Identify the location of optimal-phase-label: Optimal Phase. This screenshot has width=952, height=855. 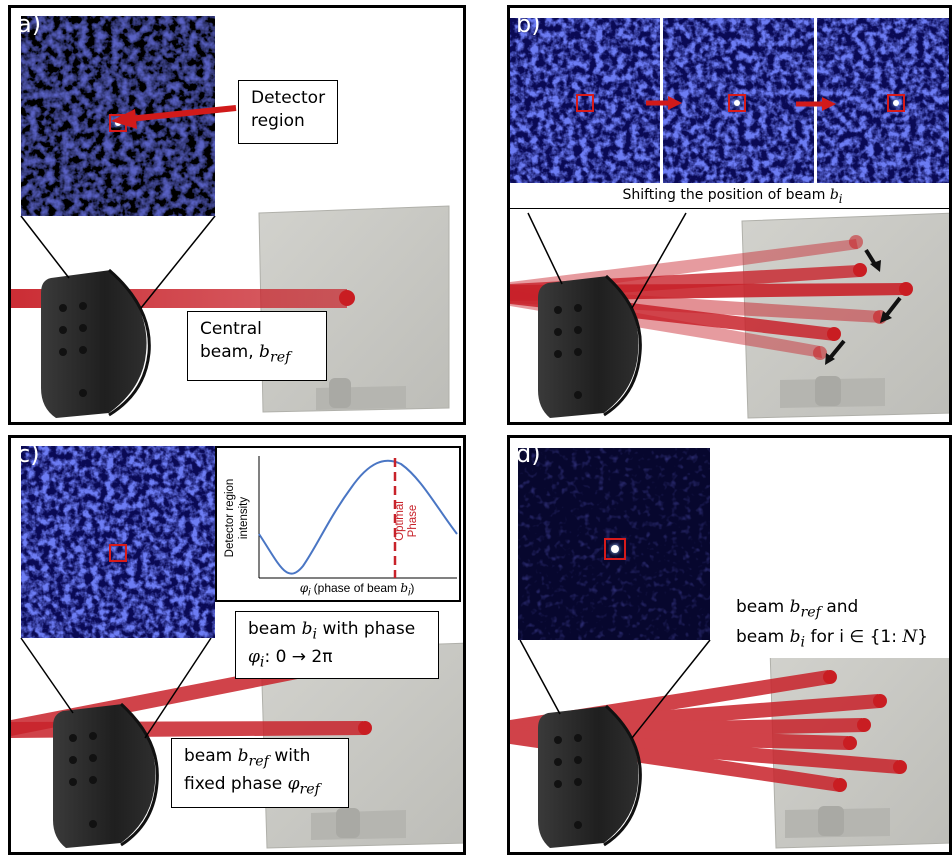
(406, 521).